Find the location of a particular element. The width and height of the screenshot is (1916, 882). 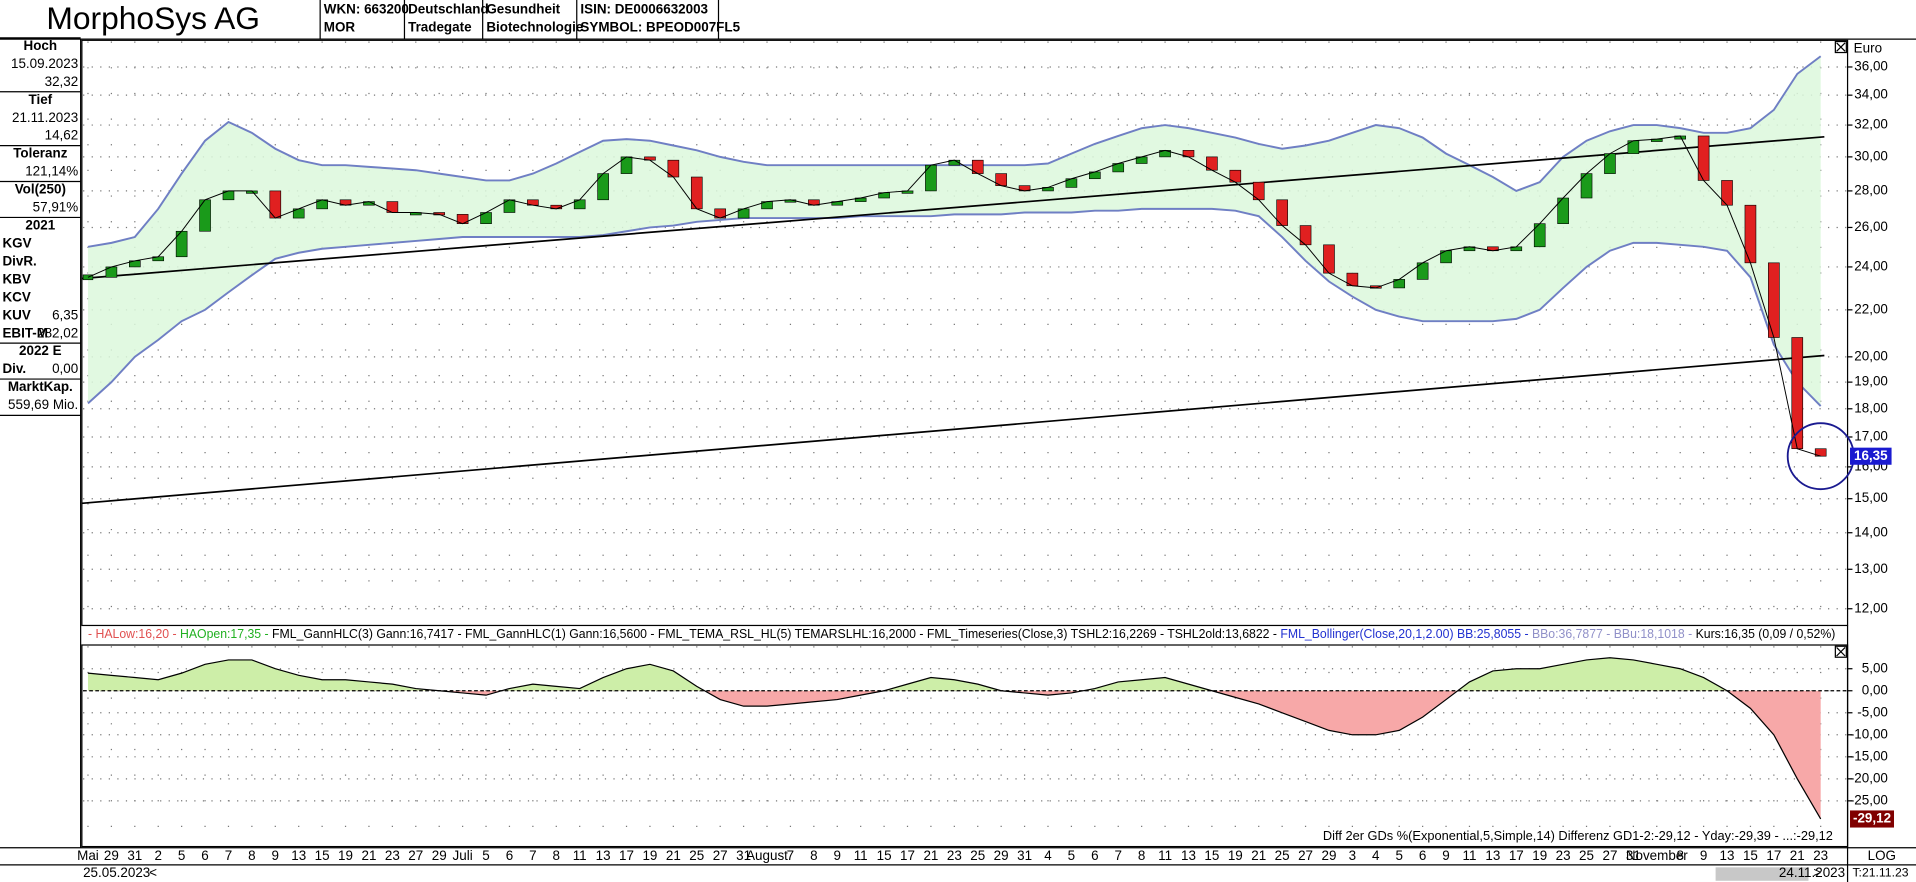

y-tick-label: 19,00 is located at coordinates (1871, 381).